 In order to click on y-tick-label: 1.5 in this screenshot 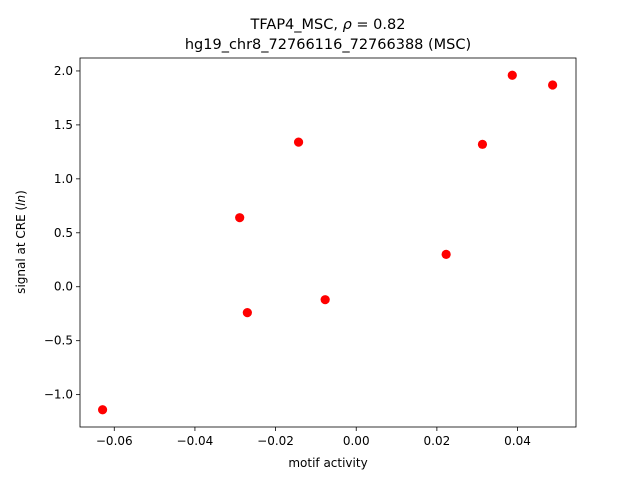, I will do `click(63, 125)`.